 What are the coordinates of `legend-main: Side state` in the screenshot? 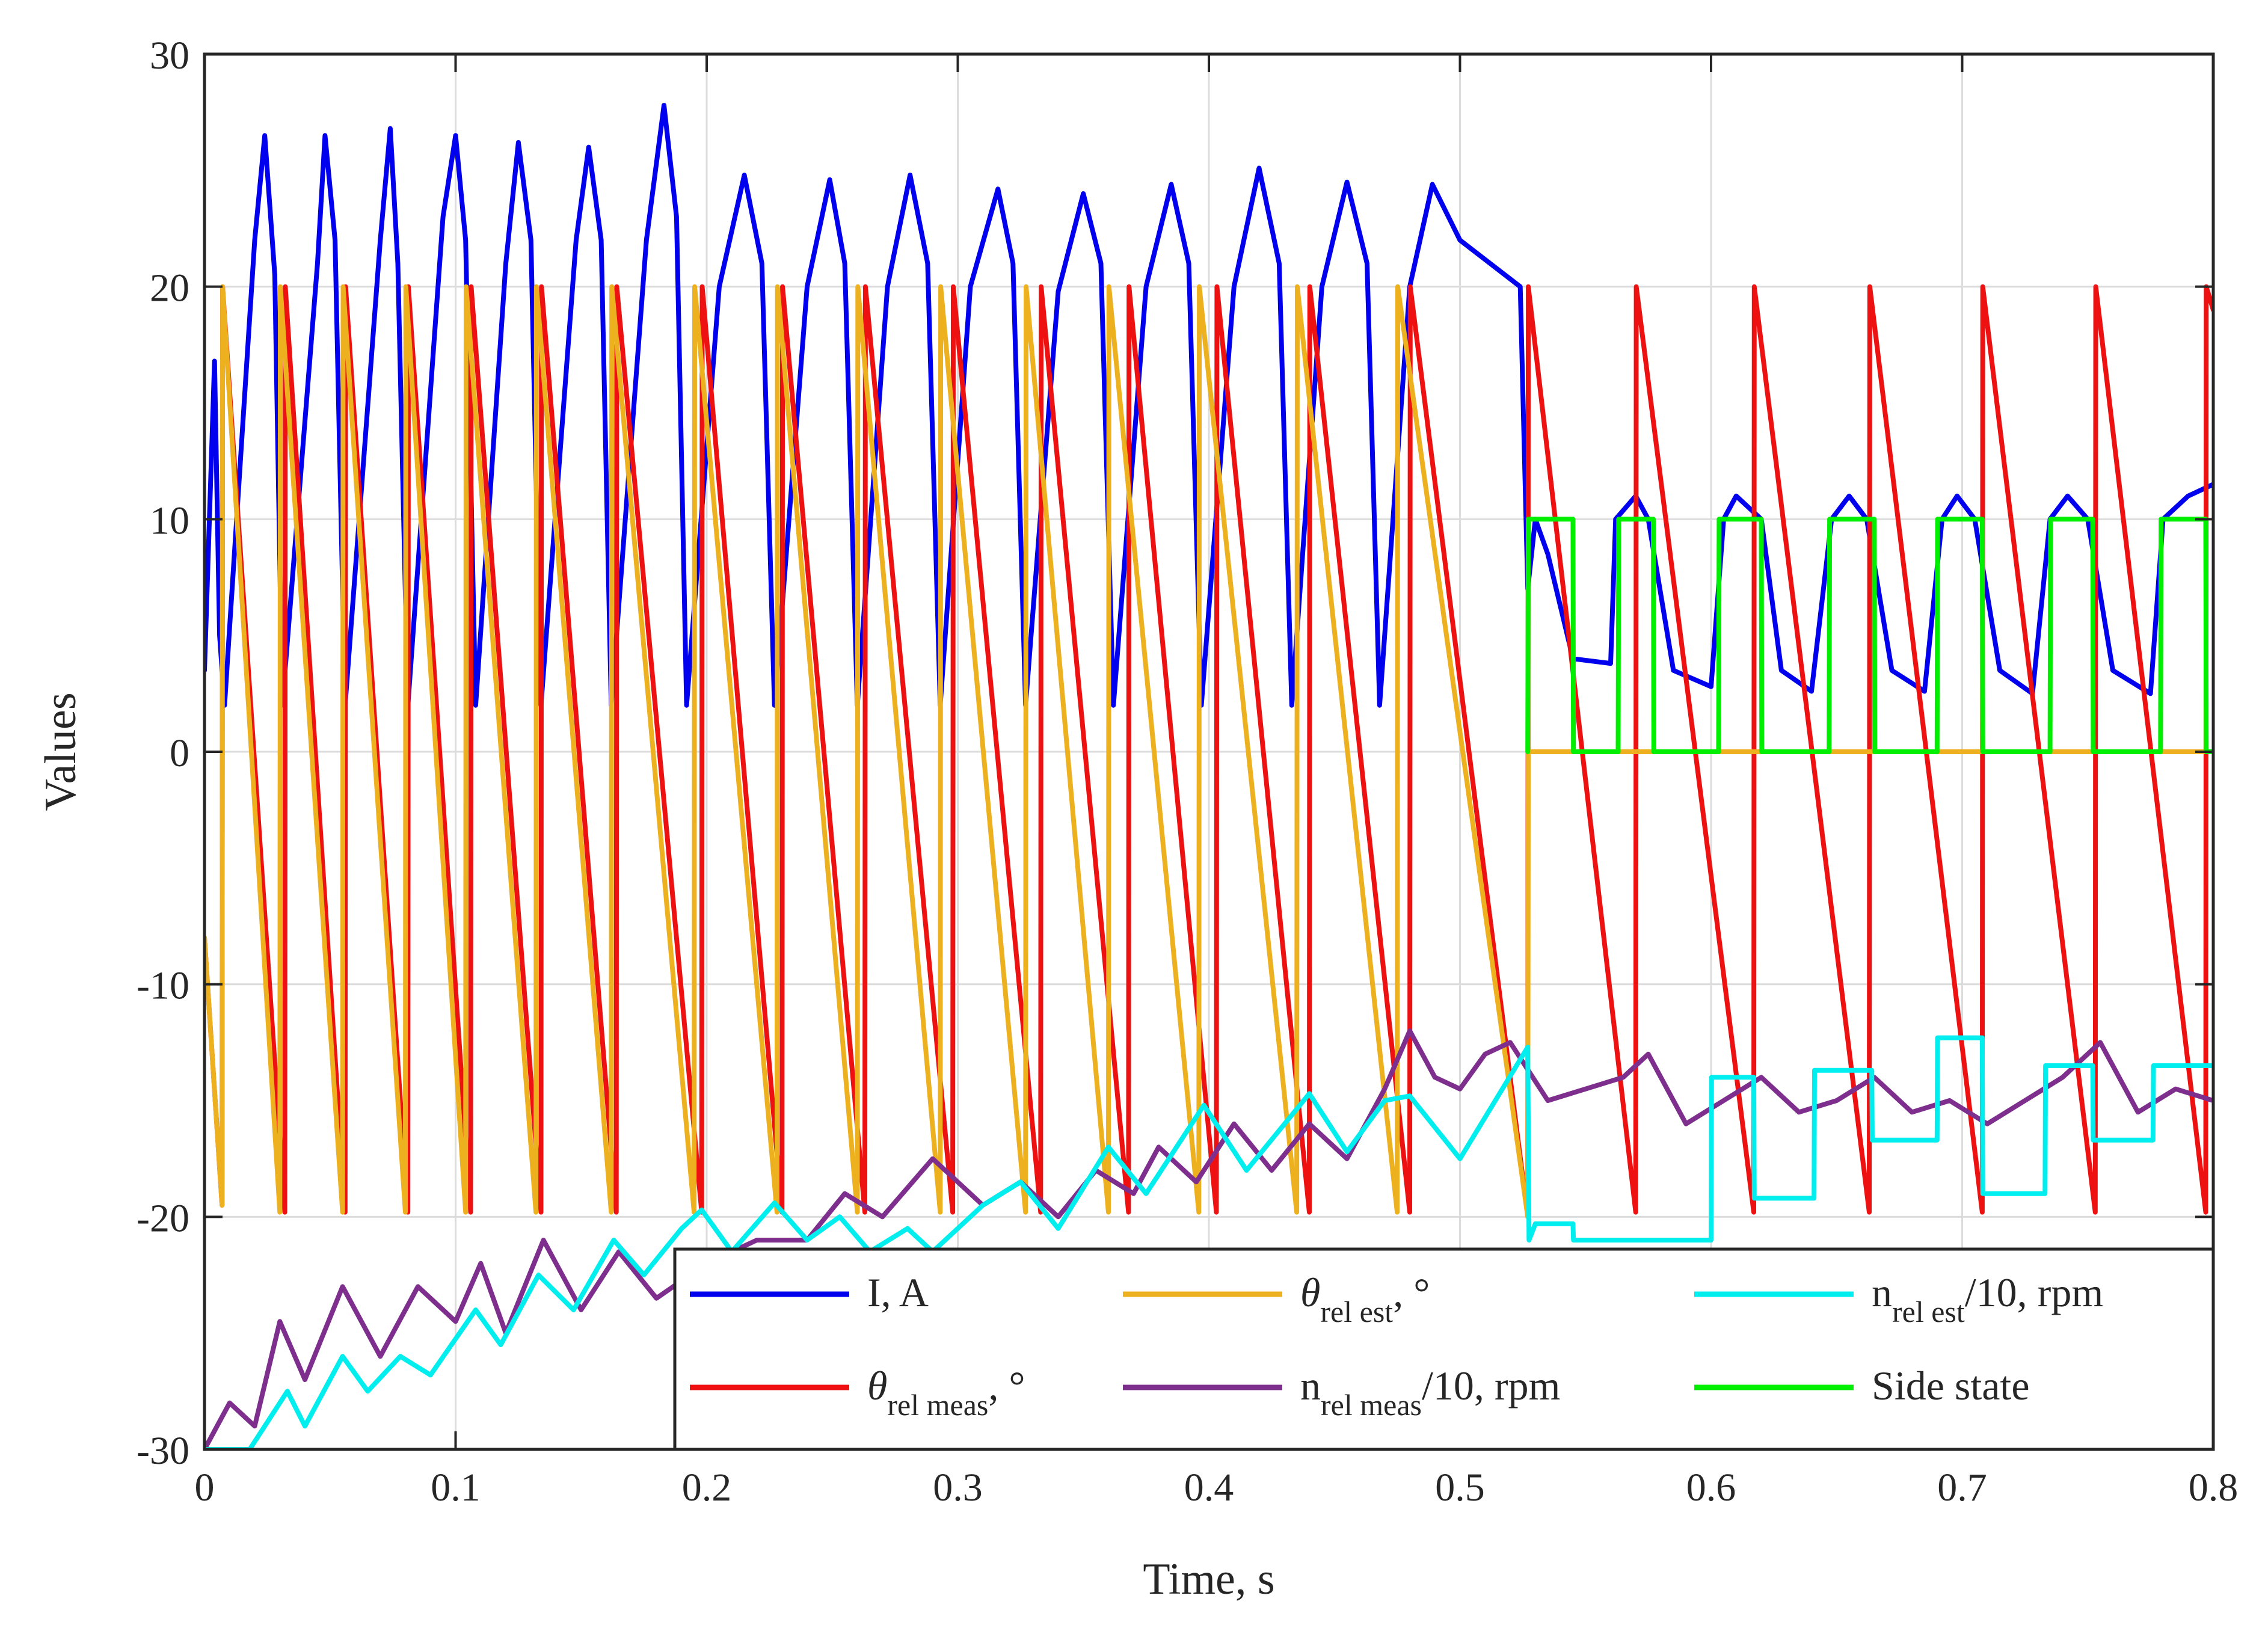 It's located at (1951, 1385).